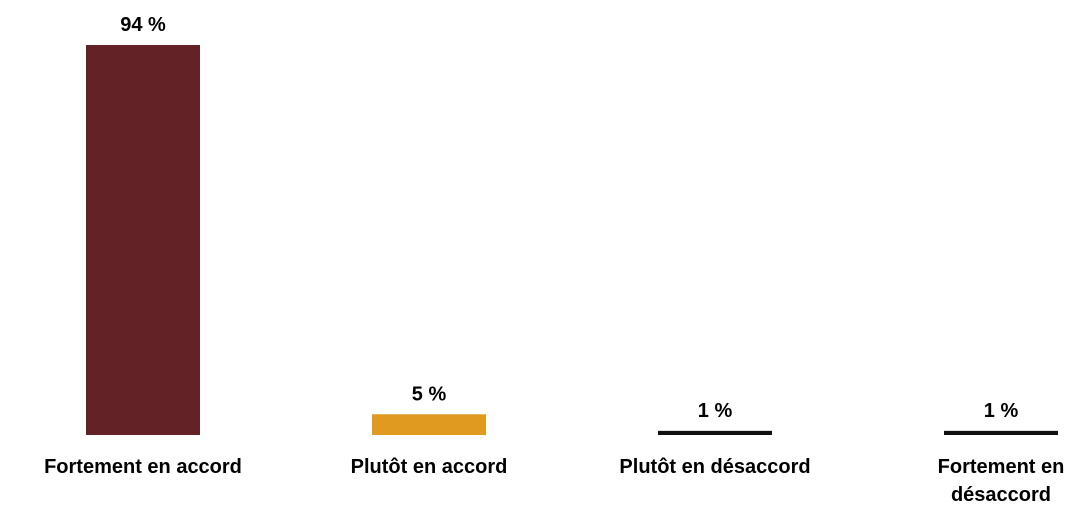 The width and height of the screenshot is (1089, 508). What do you see at coordinates (429, 394) in the screenshot?
I see `value-label: 5 %` at bounding box center [429, 394].